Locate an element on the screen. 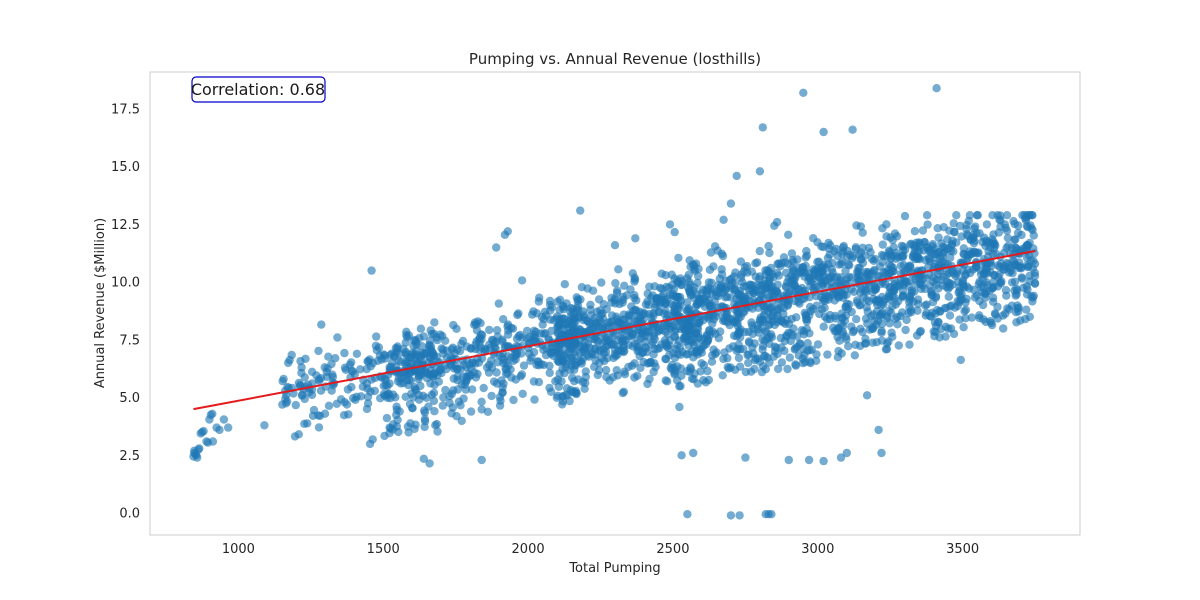 The width and height of the screenshot is (1200, 600). annotation-text: Correlation: 0.68 is located at coordinates (258, 89).